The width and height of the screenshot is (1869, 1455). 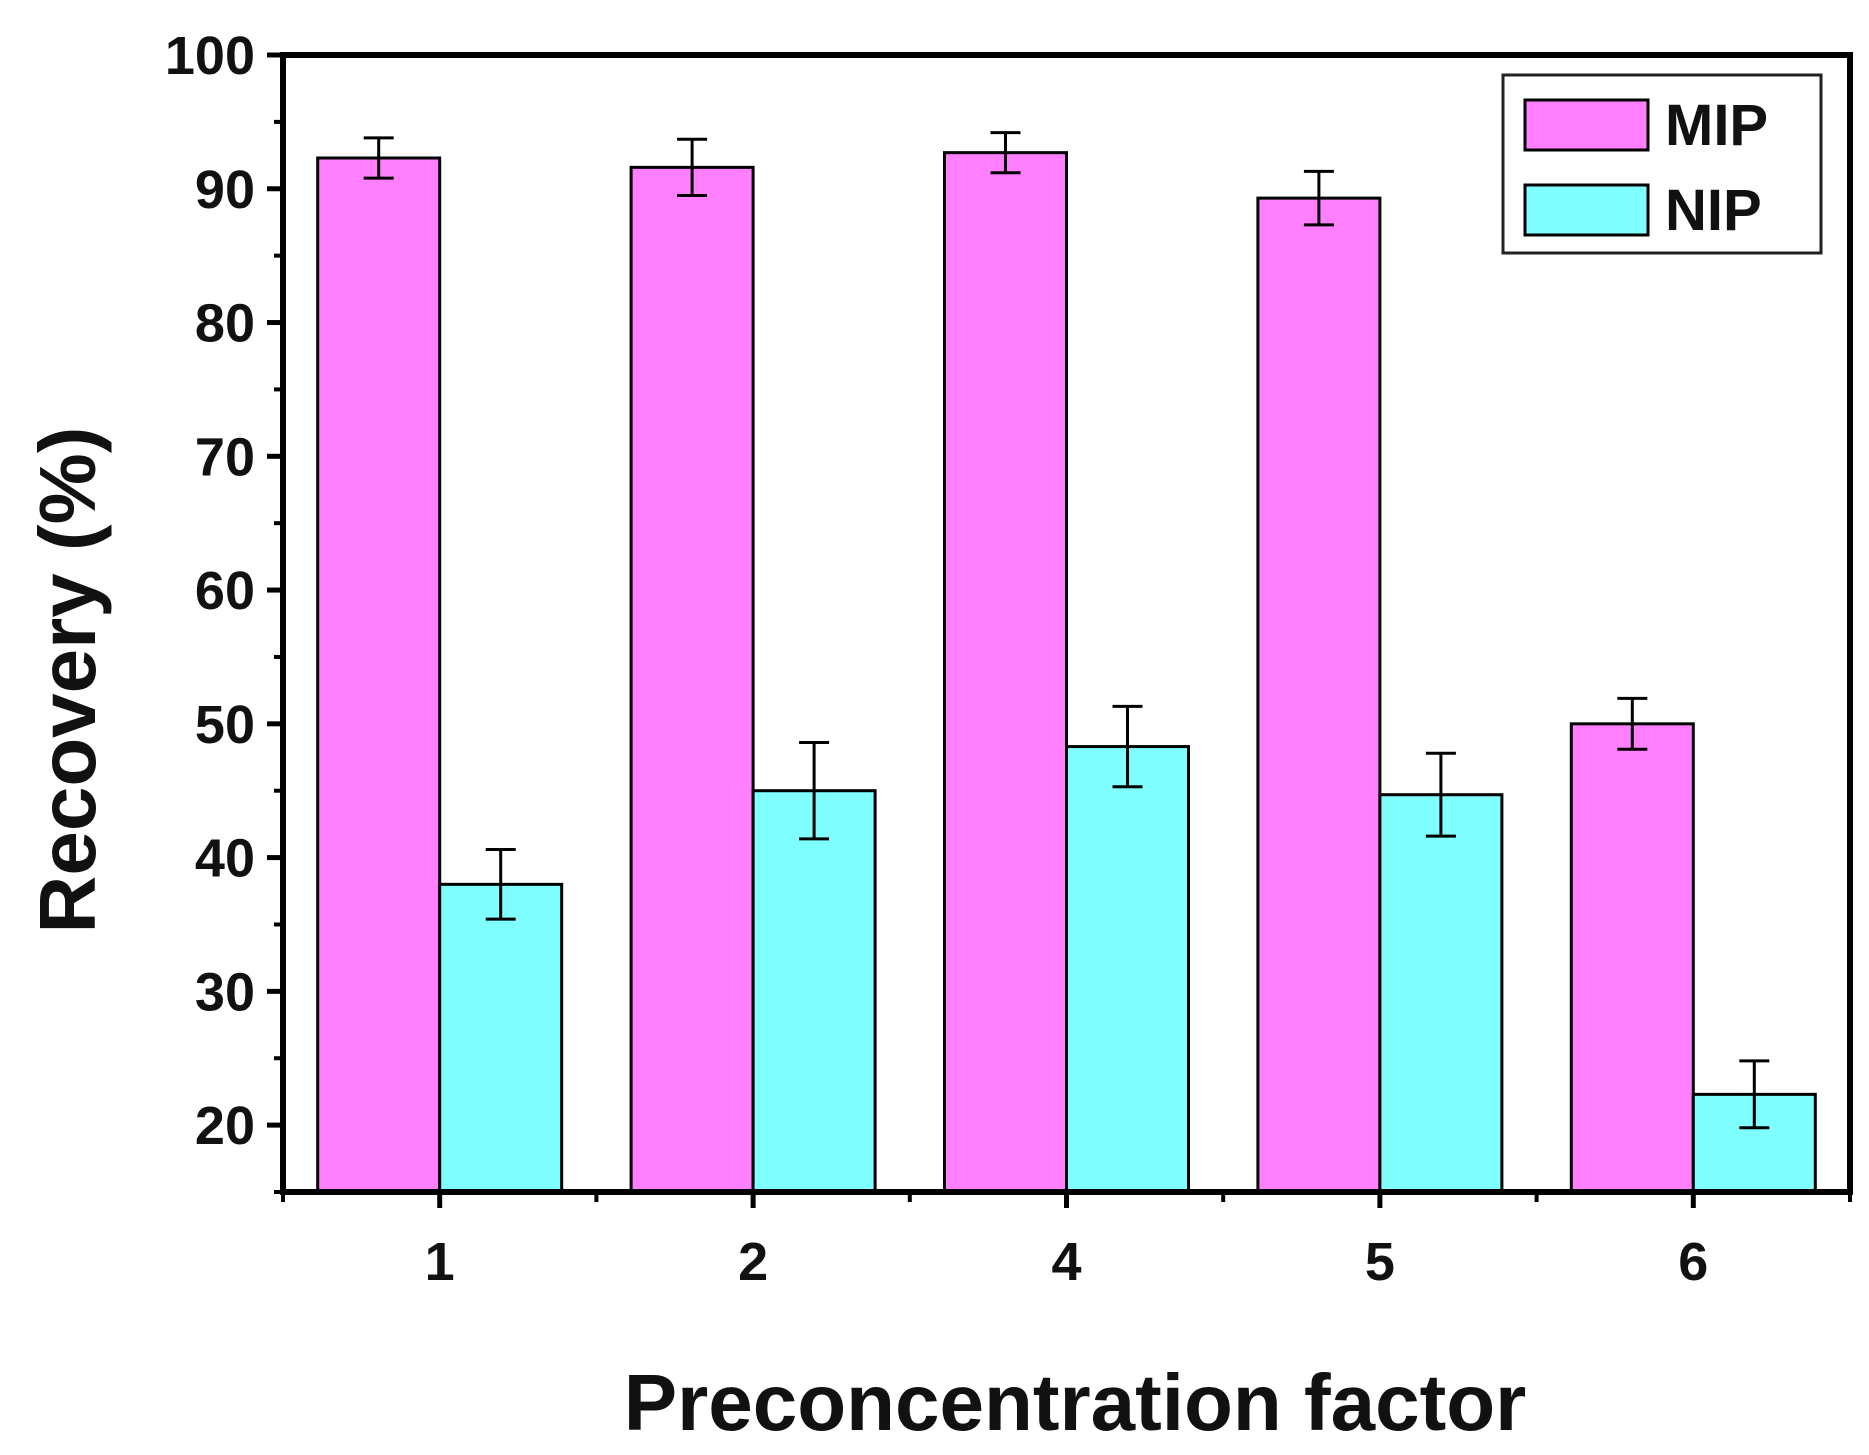 What do you see at coordinates (225, 591) in the screenshot?
I see `y-tick-label: 60` at bounding box center [225, 591].